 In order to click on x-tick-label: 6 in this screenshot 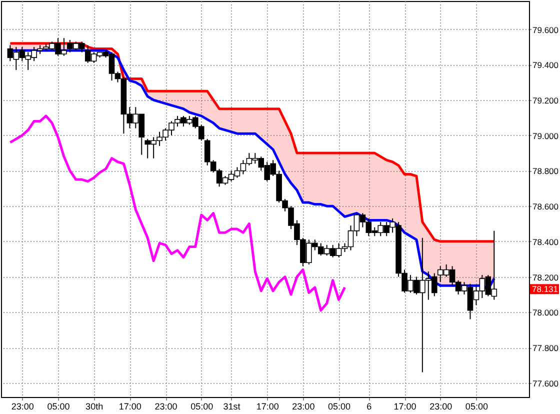, I will do `click(369, 407)`.